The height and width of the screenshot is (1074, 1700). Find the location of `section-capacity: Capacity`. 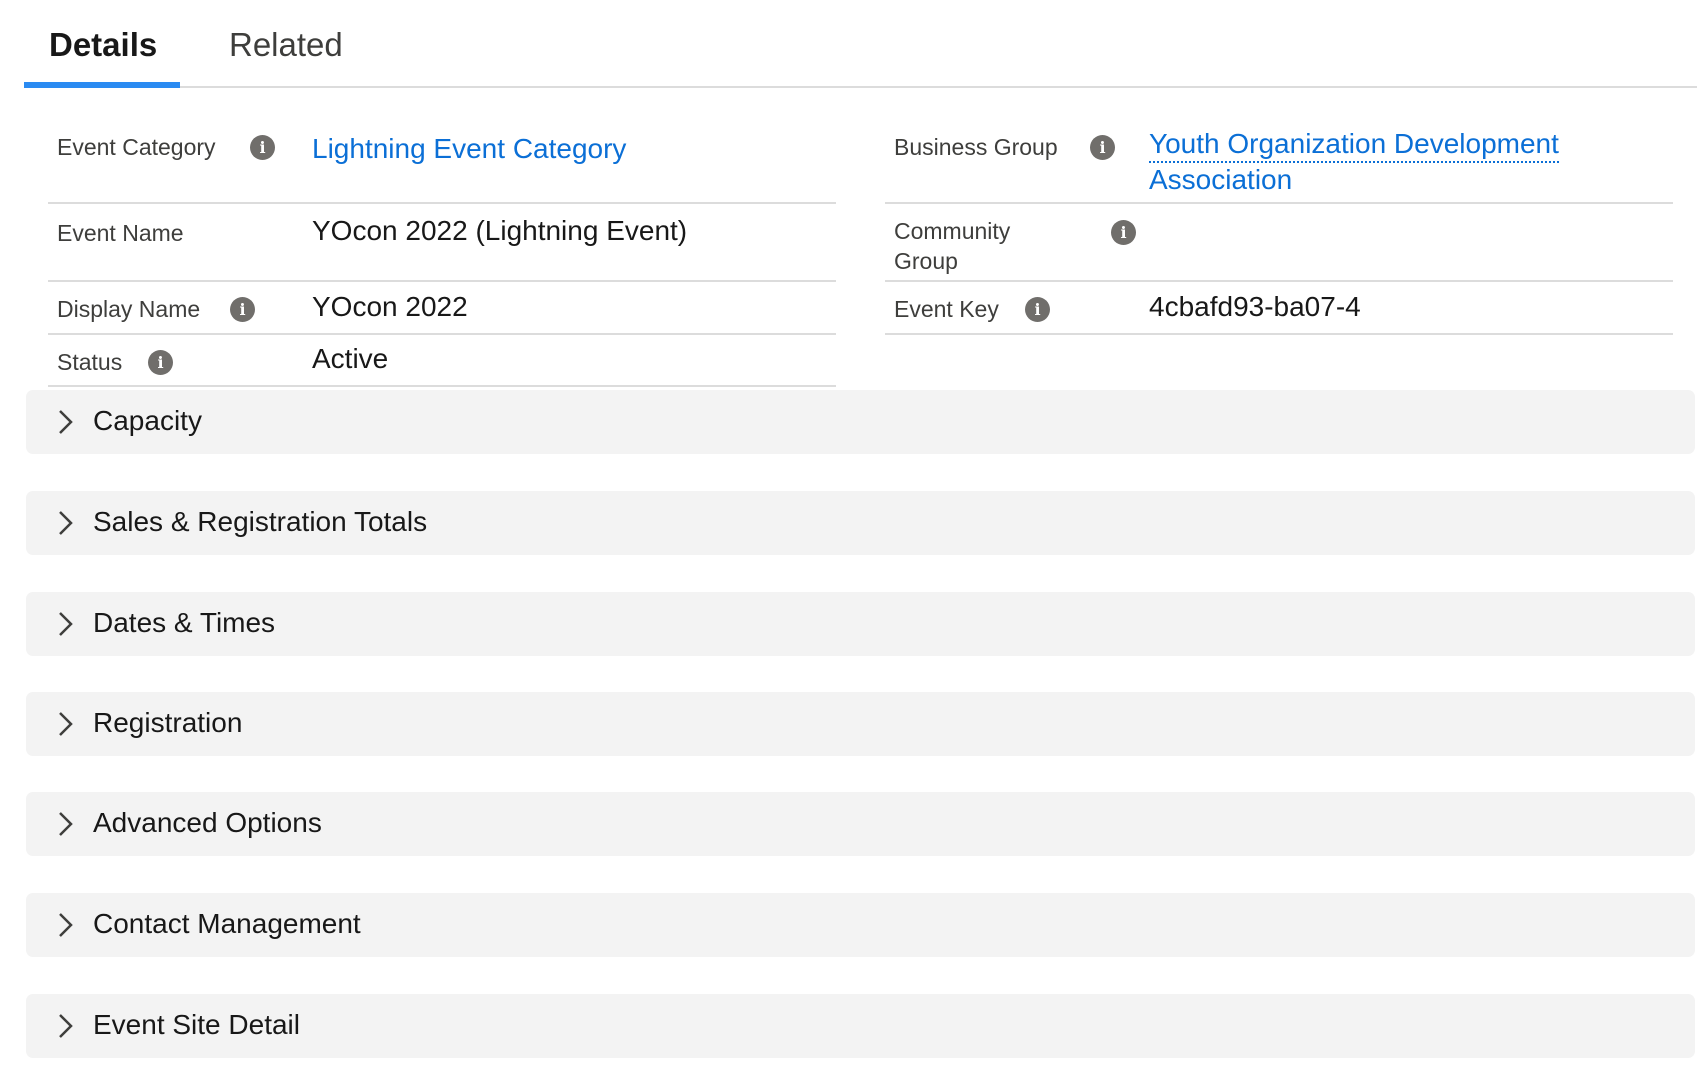

section-capacity: Capacity is located at coordinates (860, 422).